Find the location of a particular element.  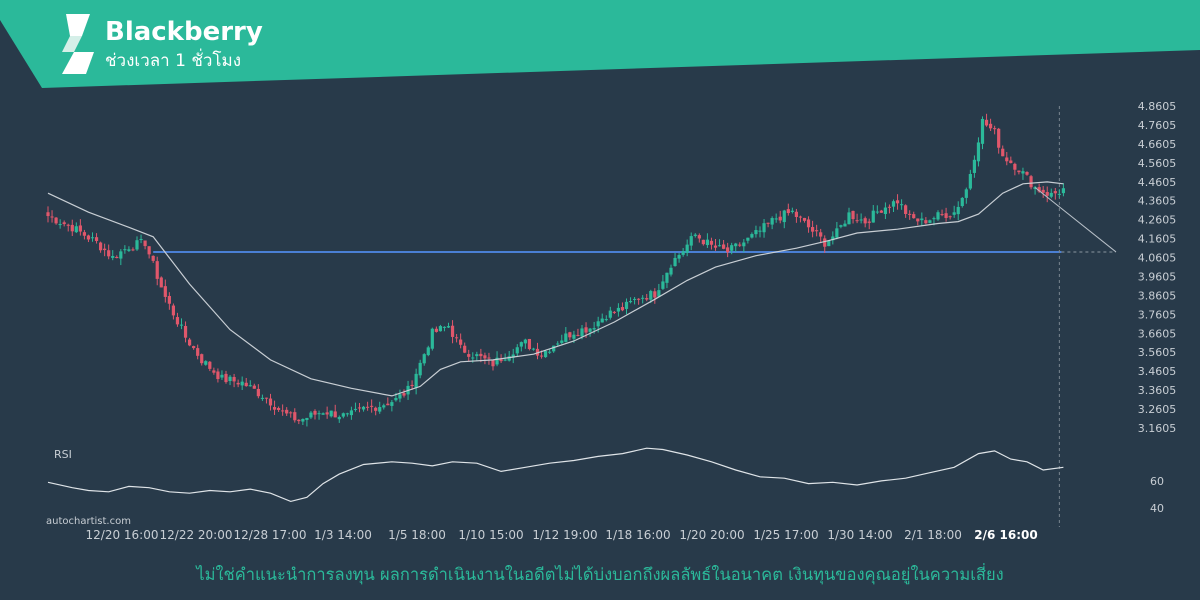

y-tick-label: 3.8605 is located at coordinates (1157, 295).